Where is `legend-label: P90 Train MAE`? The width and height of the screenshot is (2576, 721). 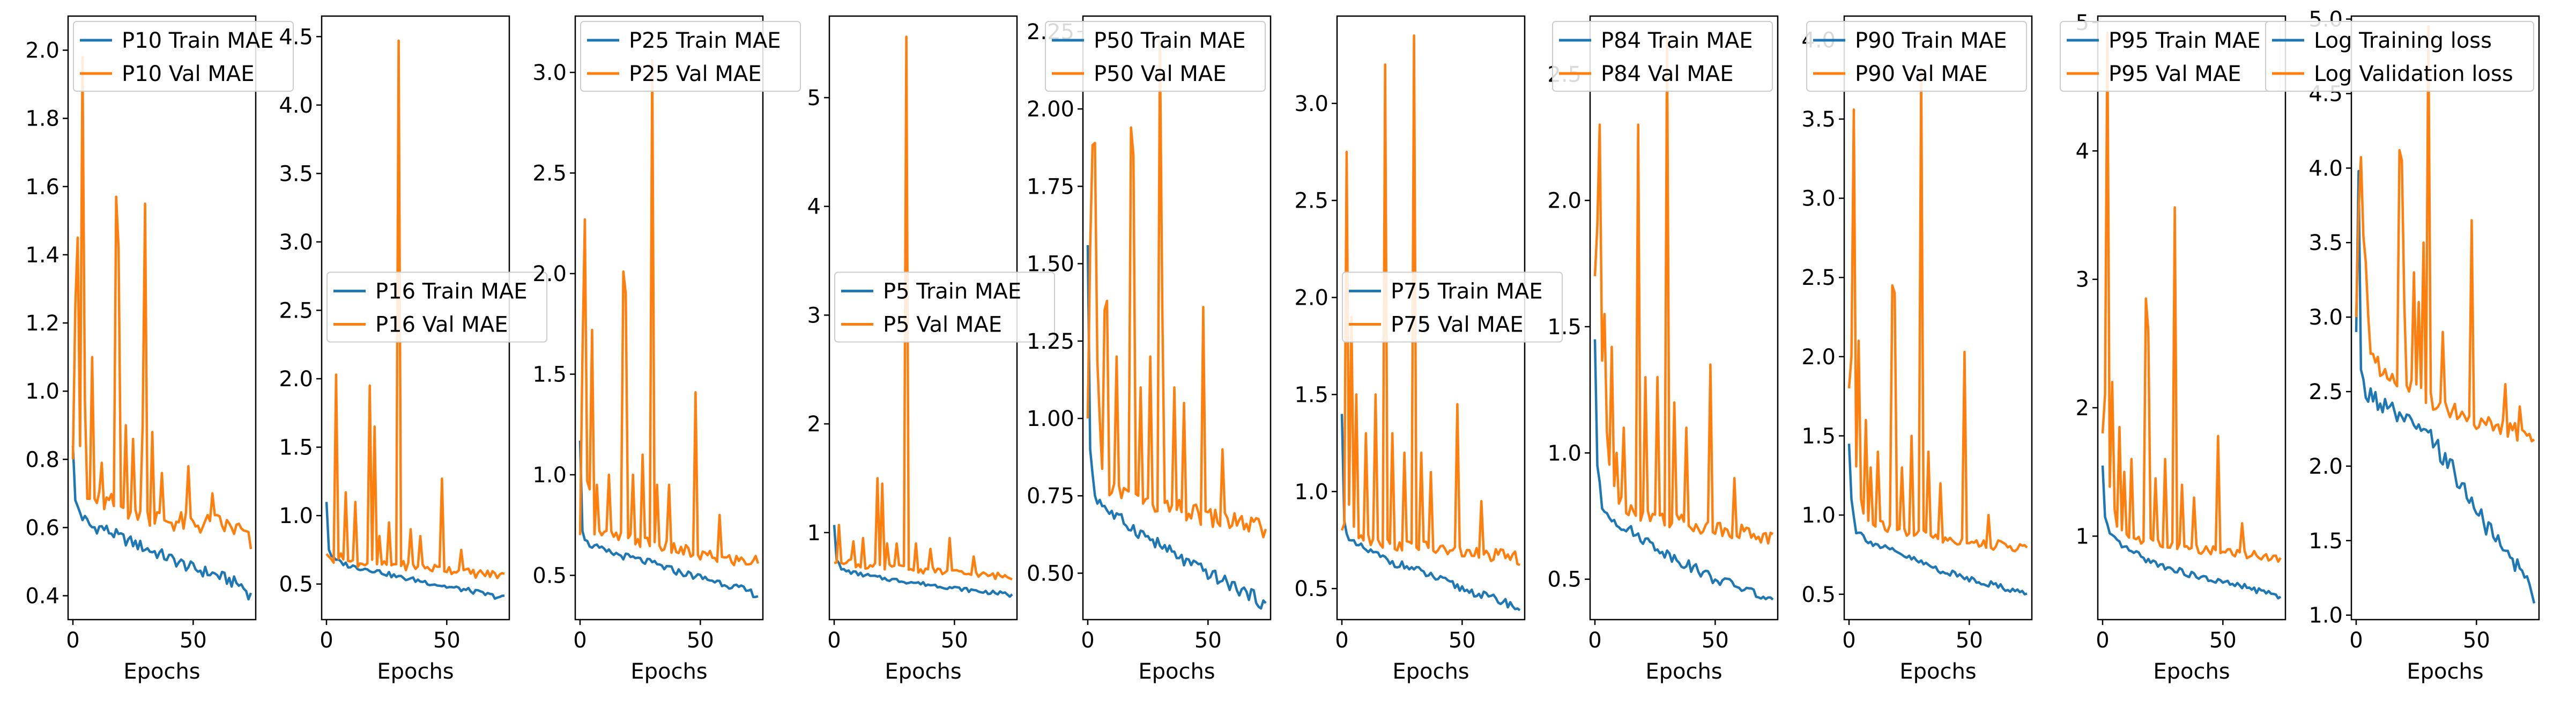
legend-label: P90 Train MAE is located at coordinates (1931, 41).